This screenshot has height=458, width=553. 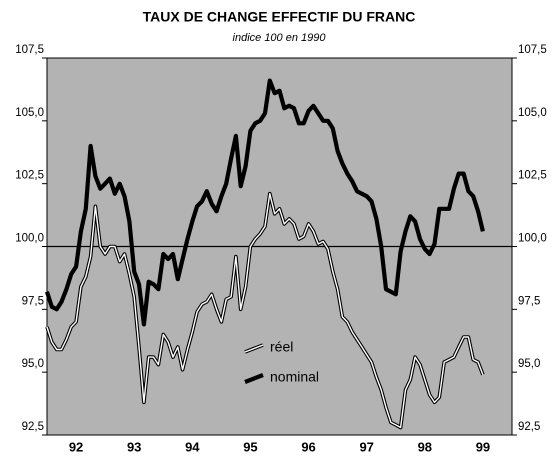 I want to click on y-tick-label: 92,5, so click(x=33, y=427).